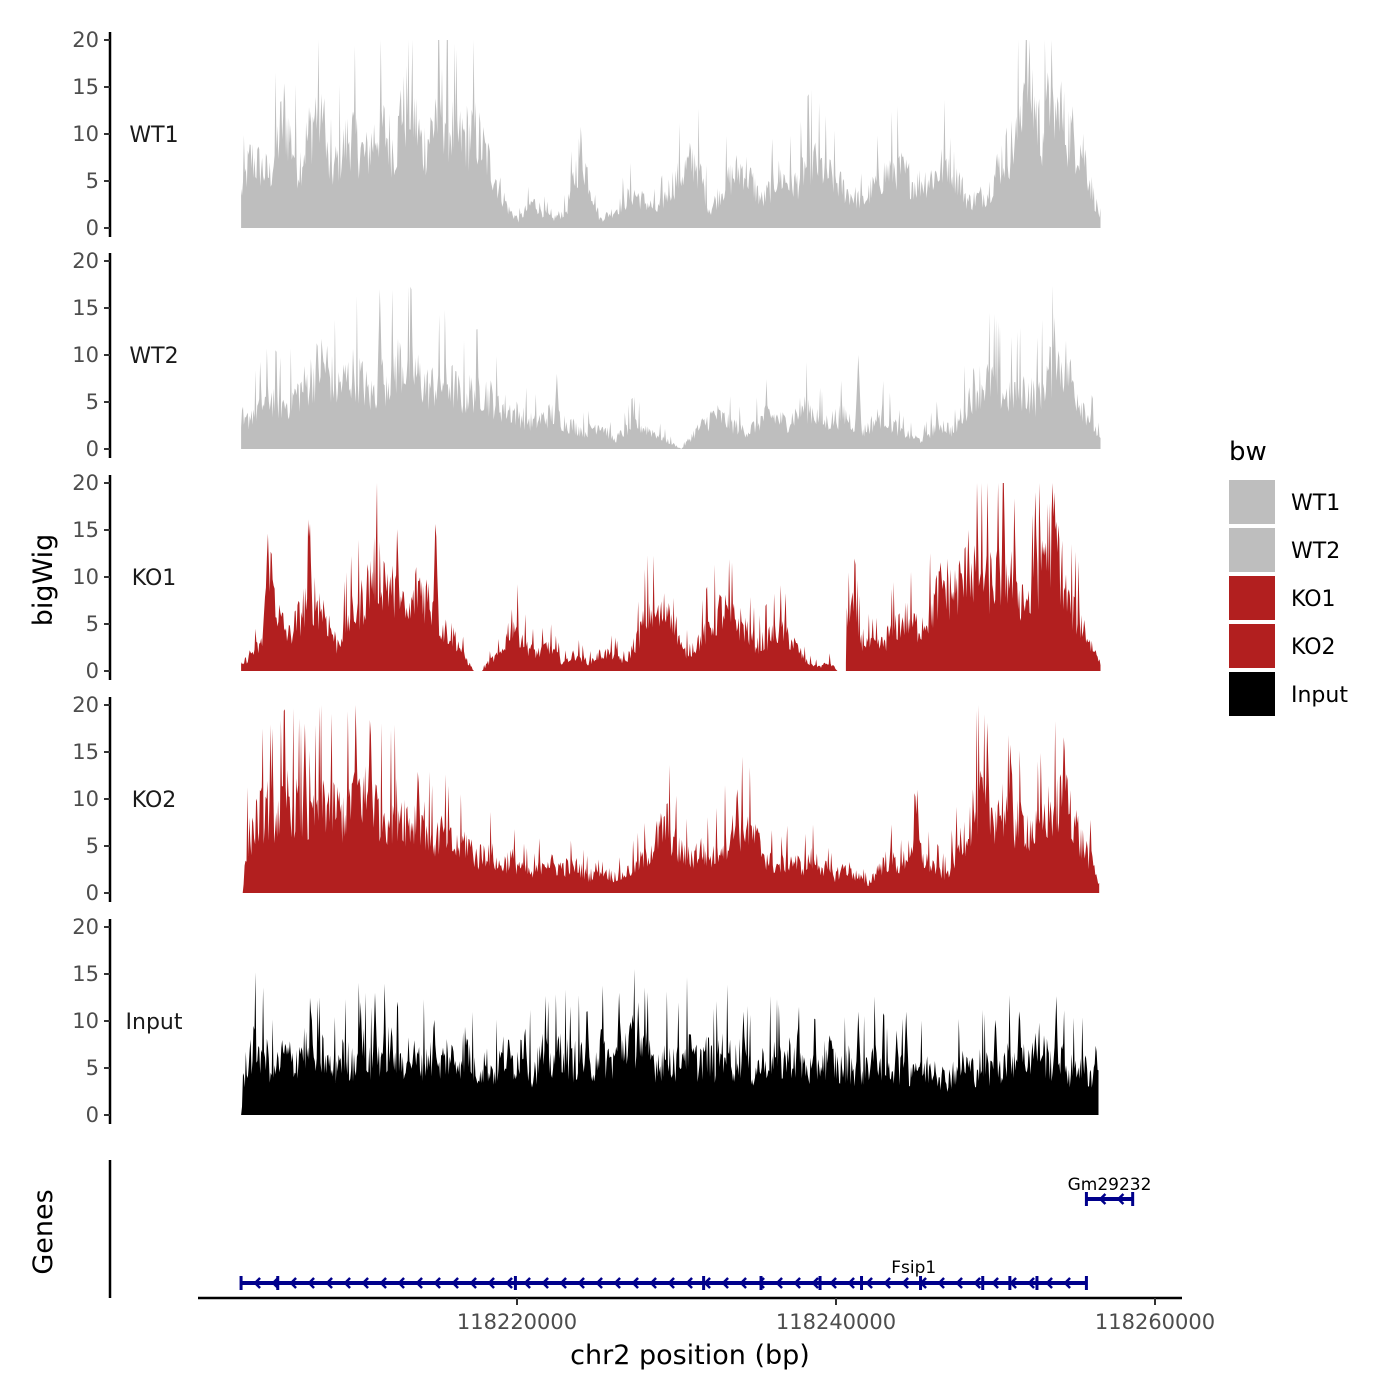 The height and width of the screenshot is (1400, 1400). Describe the element at coordinates (706, 1315) in the screenshot. I see `x-axis: 118220000 118240000 118260000` at that location.